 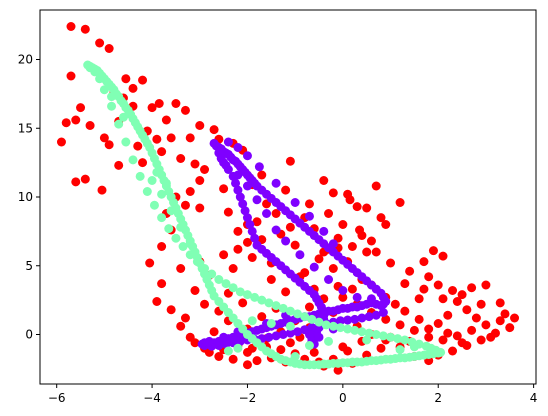 What do you see at coordinates (534, 398) in the screenshot?
I see `x-tick-label-5: 4` at bounding box center [534, 398].